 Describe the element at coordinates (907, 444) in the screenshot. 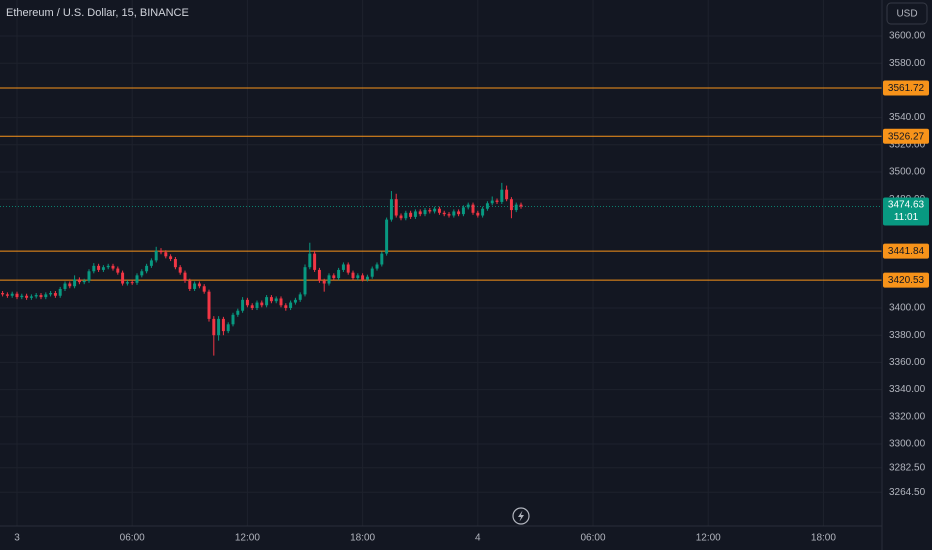

I see `y-tick-label: 3300.00` at that location.